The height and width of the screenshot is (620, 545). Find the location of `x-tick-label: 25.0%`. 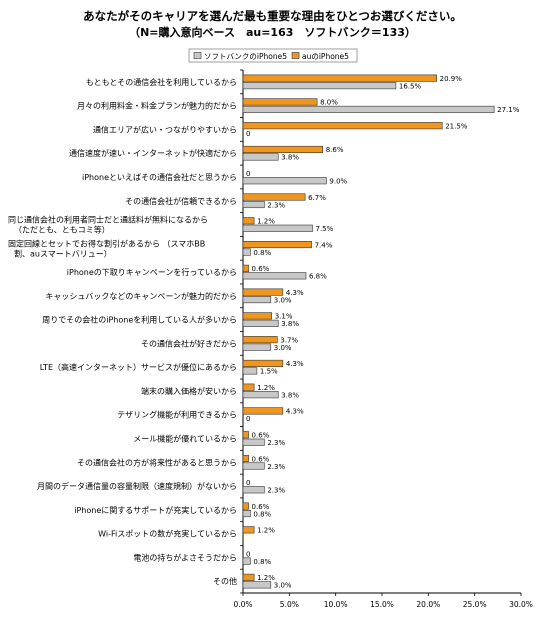

x-tick-label: 25.0% is located at coordinates (475, 604).